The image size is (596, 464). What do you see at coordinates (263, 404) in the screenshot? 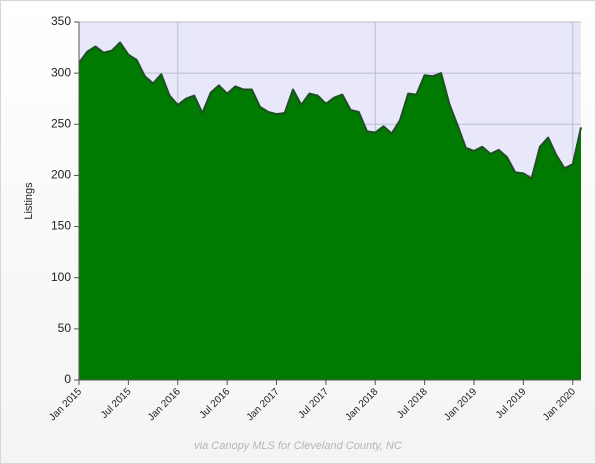
I see `x-tick-label: Jan 2017` at bounding box center [263, 404].